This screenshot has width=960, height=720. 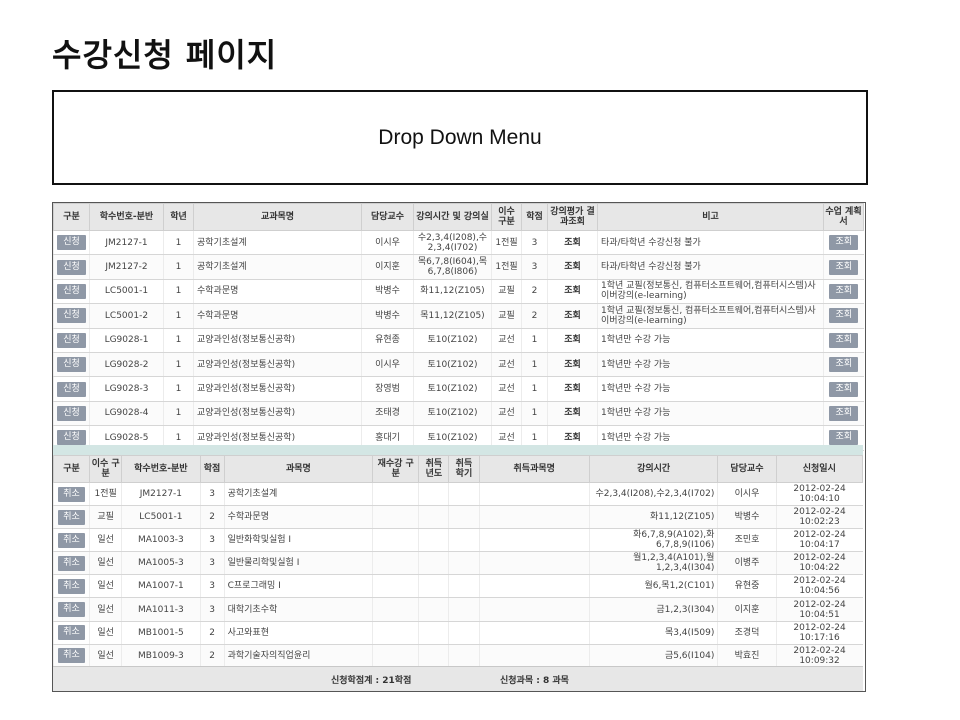 I want to click on course-cell-code: LG9028-2, so click(x=126, y=365).